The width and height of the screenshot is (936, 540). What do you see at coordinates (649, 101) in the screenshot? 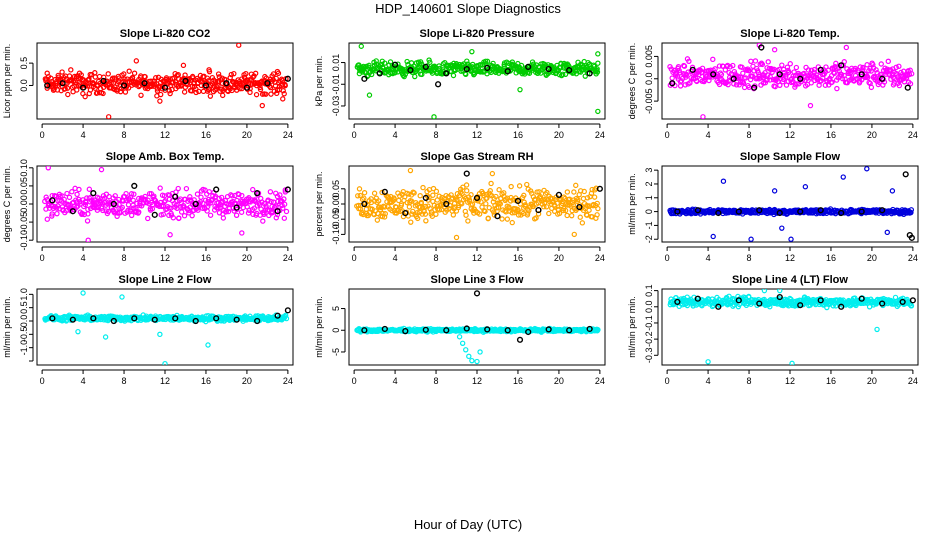
I see `y-tick-label: -0.005` at bounding box center [649, 101].